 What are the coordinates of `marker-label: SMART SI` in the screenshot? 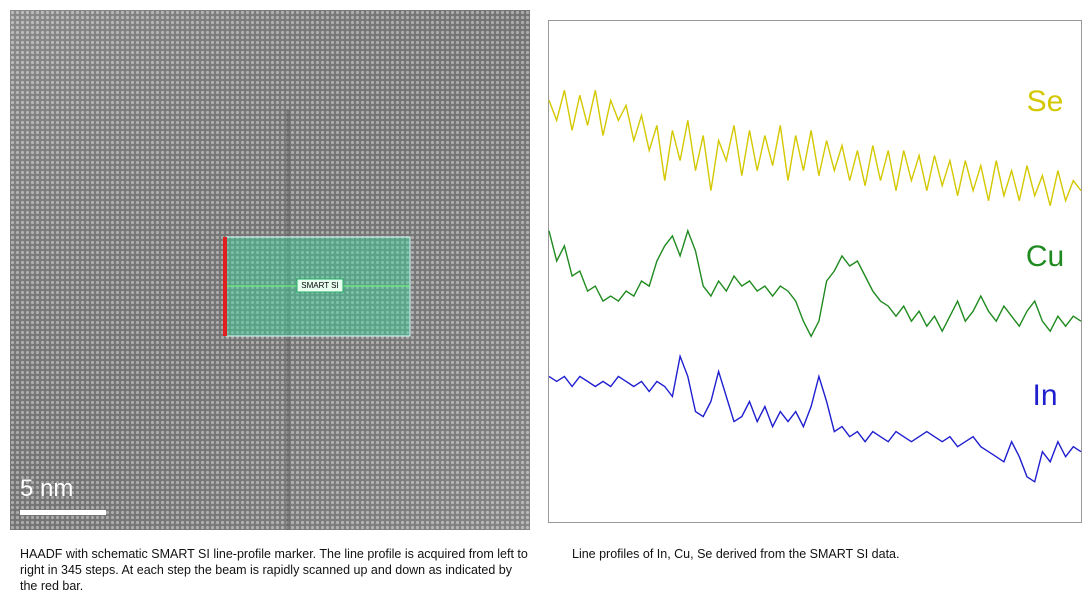 It's located at (320, 285).